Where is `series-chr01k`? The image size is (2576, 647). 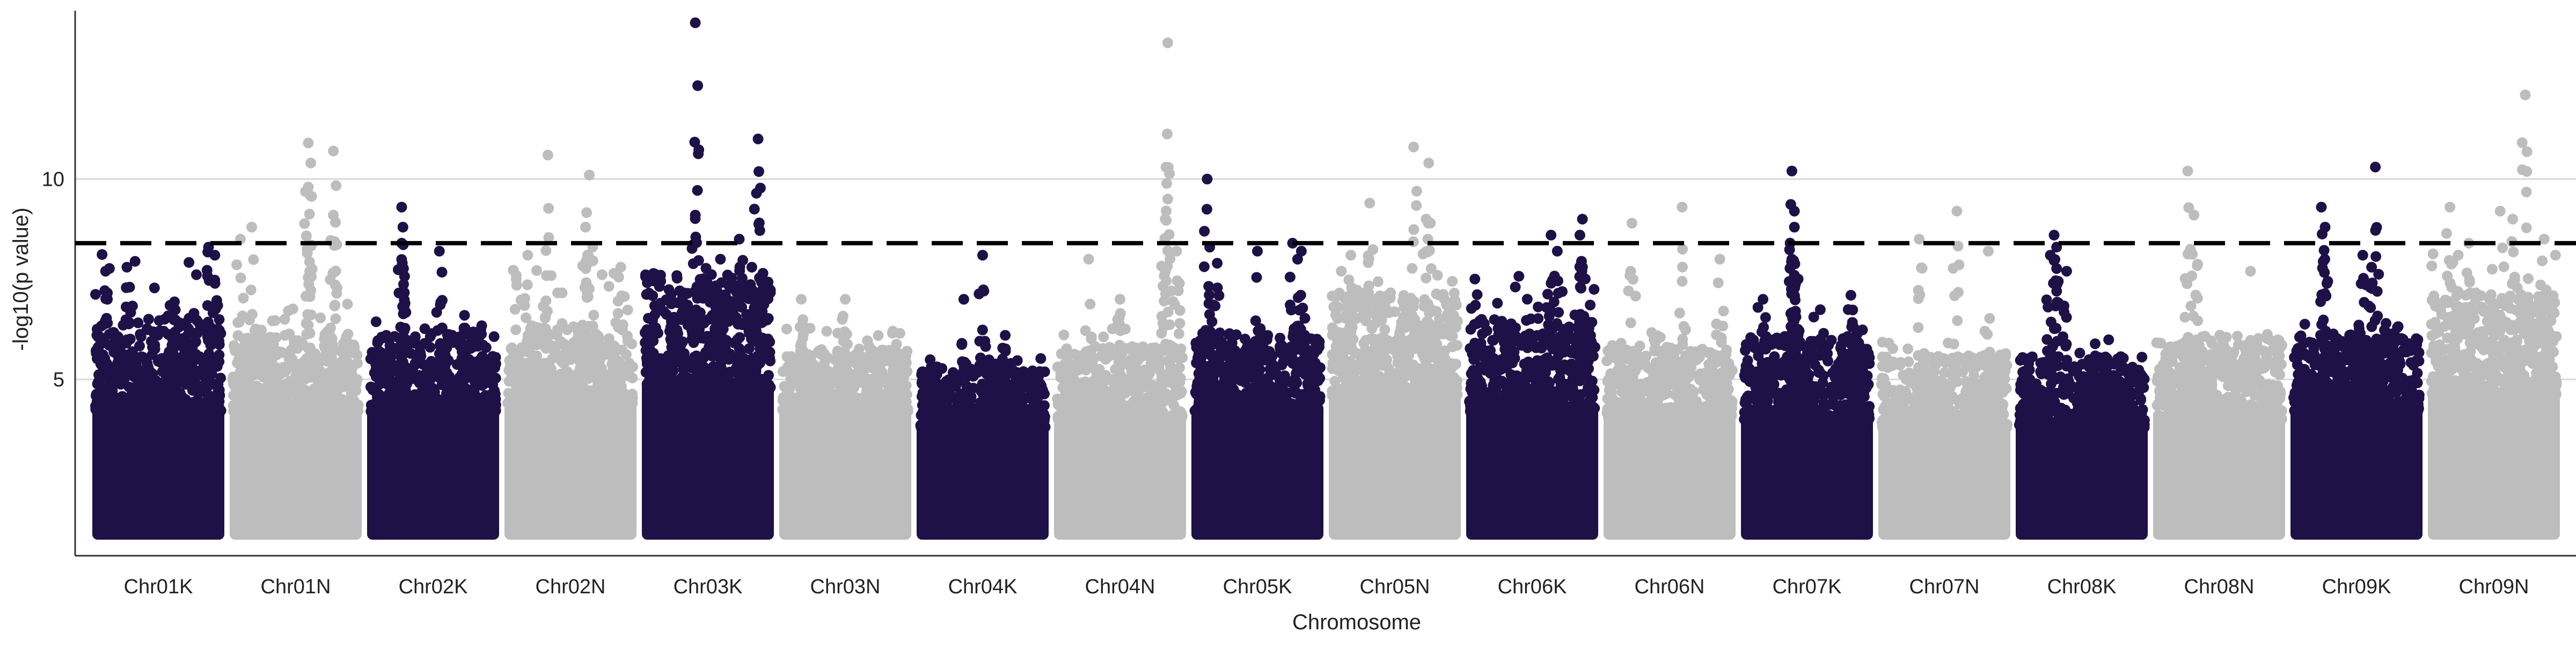 series-chr01k is located at coordinates (158, 391).